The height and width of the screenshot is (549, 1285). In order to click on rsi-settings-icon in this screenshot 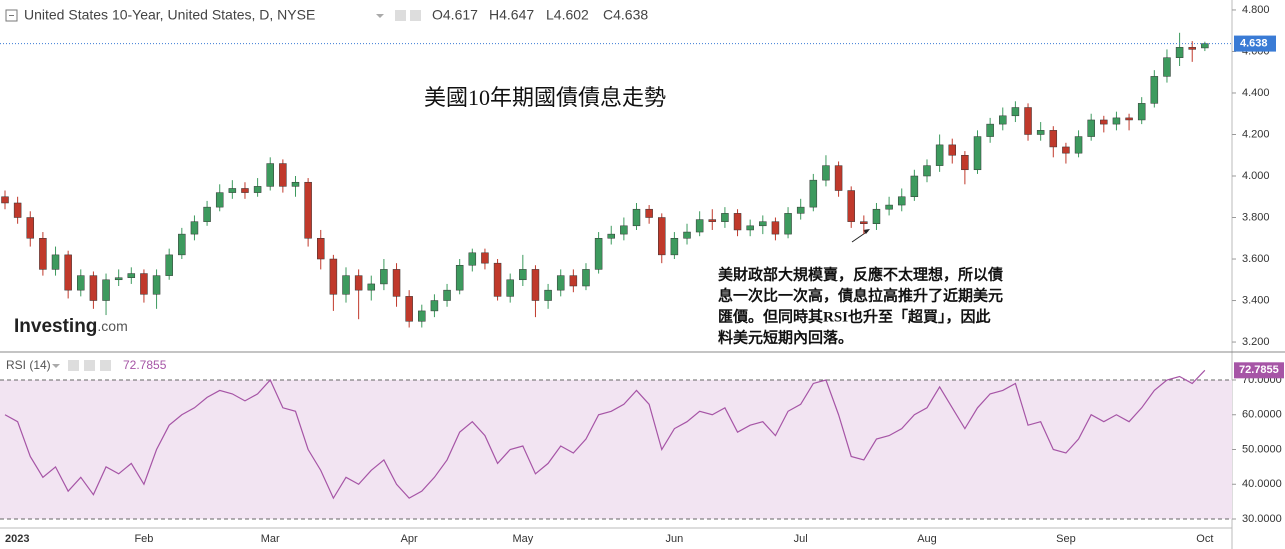, I will do `click(89, 365)`.